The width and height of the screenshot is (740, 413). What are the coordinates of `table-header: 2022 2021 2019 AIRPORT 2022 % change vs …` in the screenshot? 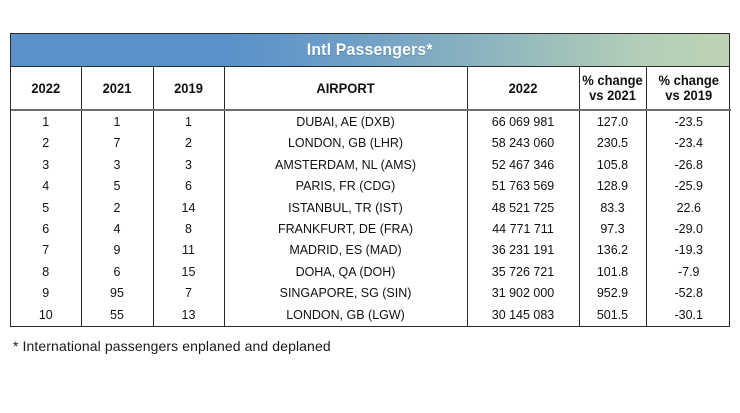 It's located at (371, 88).